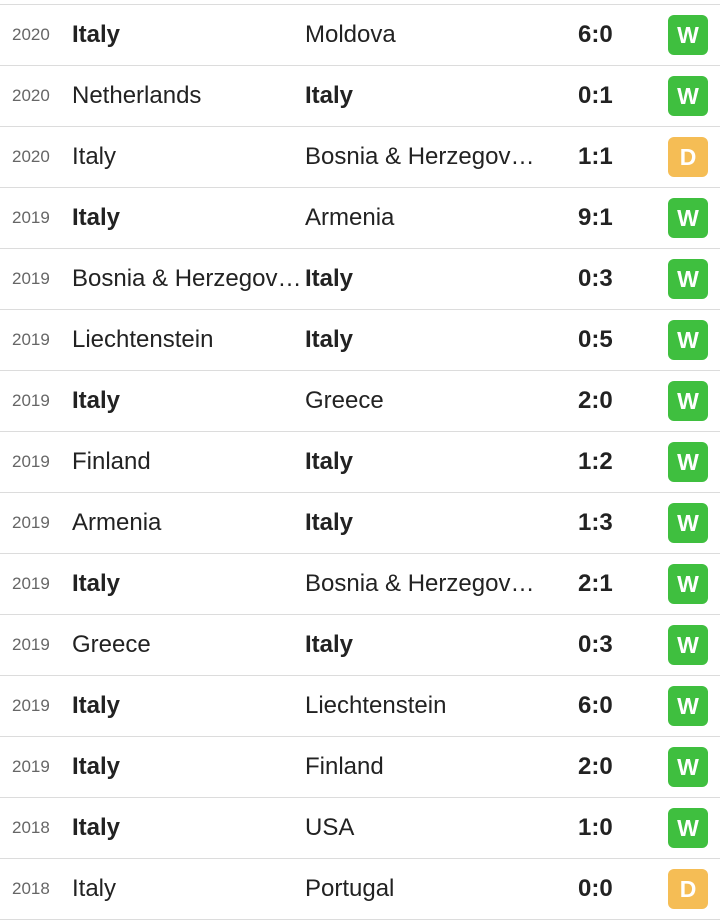  I want to click on match-row: 2020 Italy Moldova 6:0 W, so click(360, 35).